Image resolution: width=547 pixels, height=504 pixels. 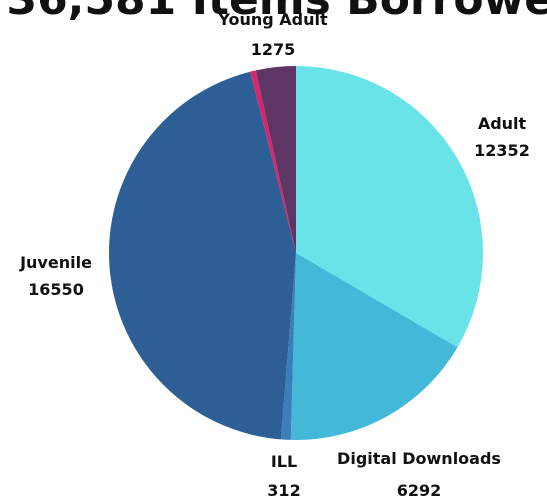 What do you see at coordinates (419, 490) in the screenshot?
I see `slice-value-digital-downloads: 6292` at bounding box center [419, 490].